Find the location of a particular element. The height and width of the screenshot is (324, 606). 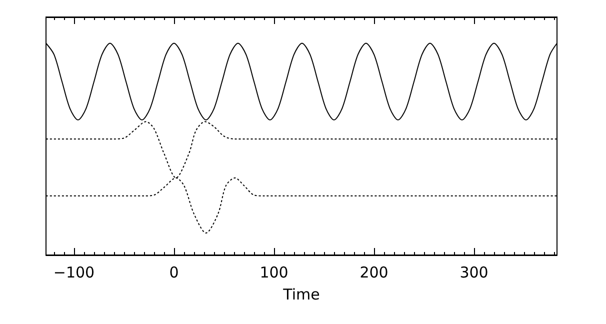

x-tick-label: 200 is located at coordinates (374, 273).